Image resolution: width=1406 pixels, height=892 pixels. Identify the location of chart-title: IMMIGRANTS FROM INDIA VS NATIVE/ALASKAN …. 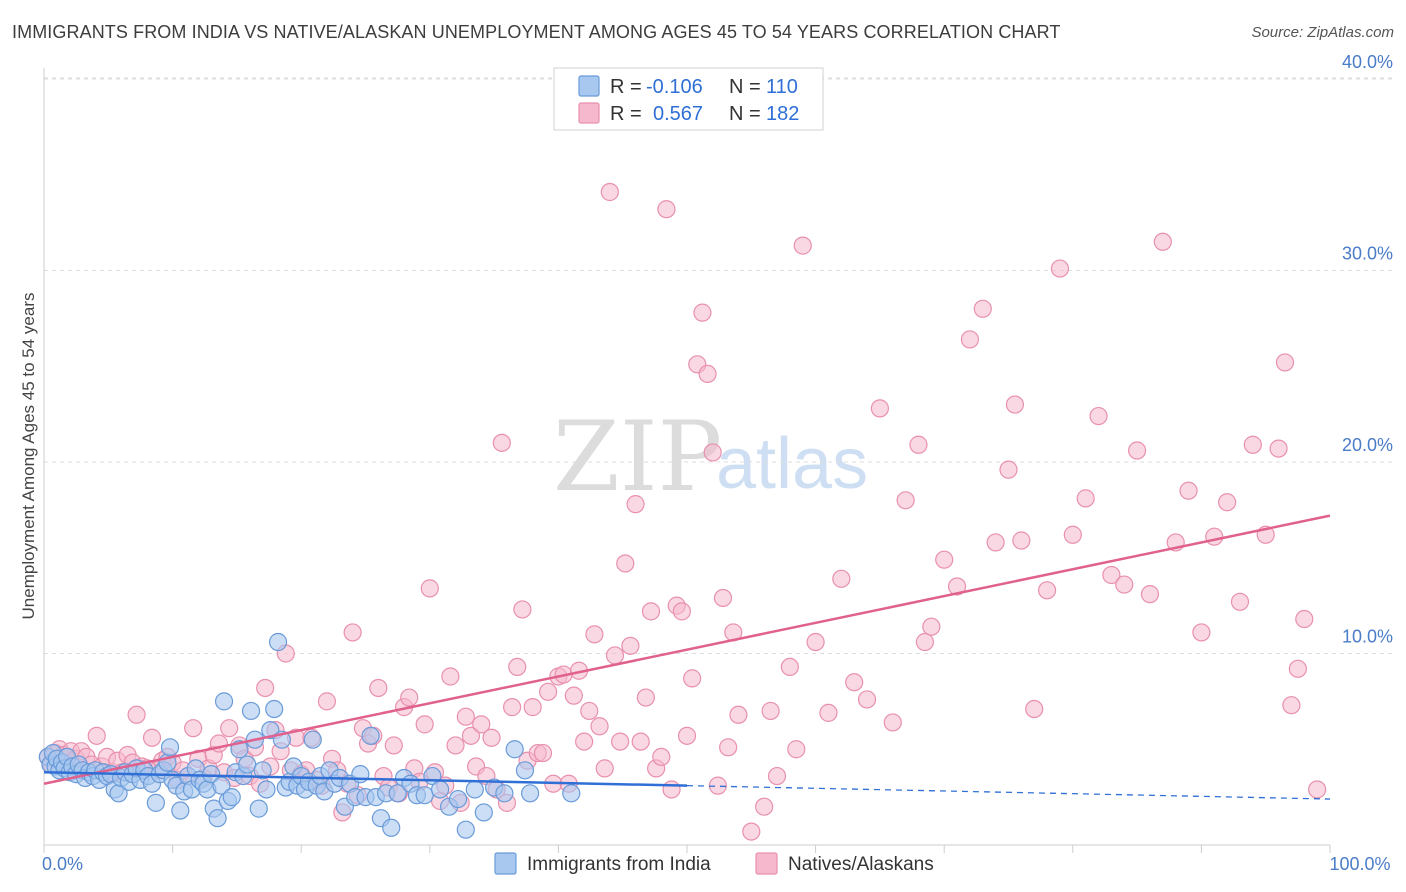
(536, 32).